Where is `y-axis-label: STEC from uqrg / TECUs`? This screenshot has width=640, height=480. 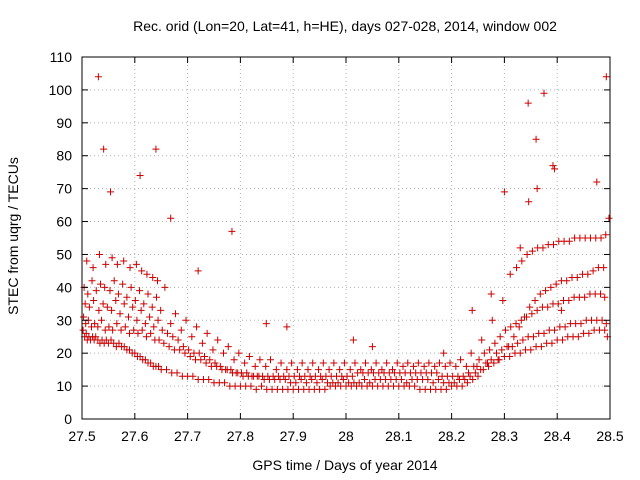
y-axis-label: STEC from uqrg / TECUs is located at coordinates (13, 236).